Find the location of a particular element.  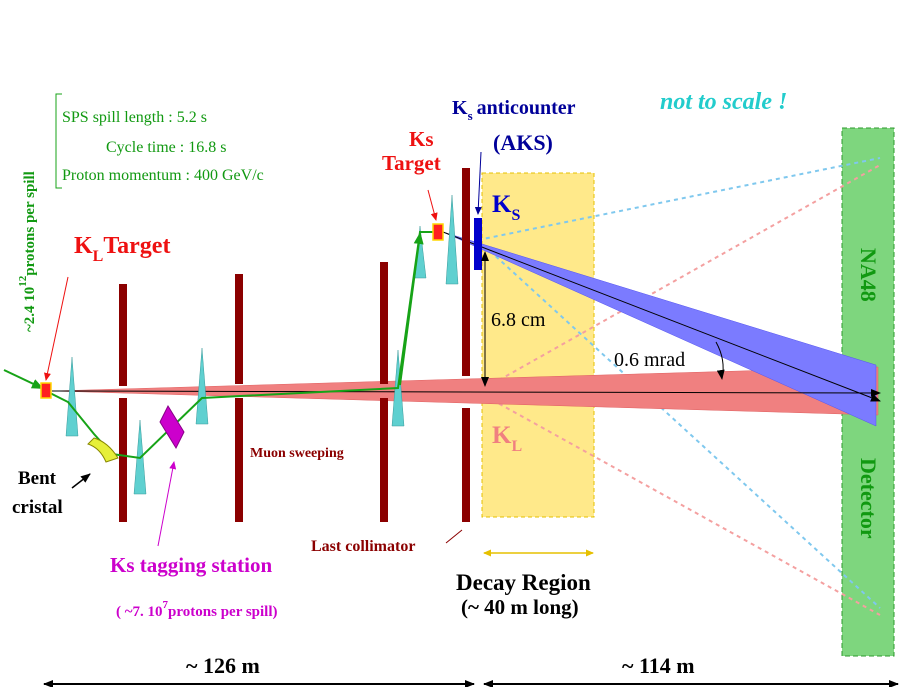

aks-counter is located at coordinates (478, 244).